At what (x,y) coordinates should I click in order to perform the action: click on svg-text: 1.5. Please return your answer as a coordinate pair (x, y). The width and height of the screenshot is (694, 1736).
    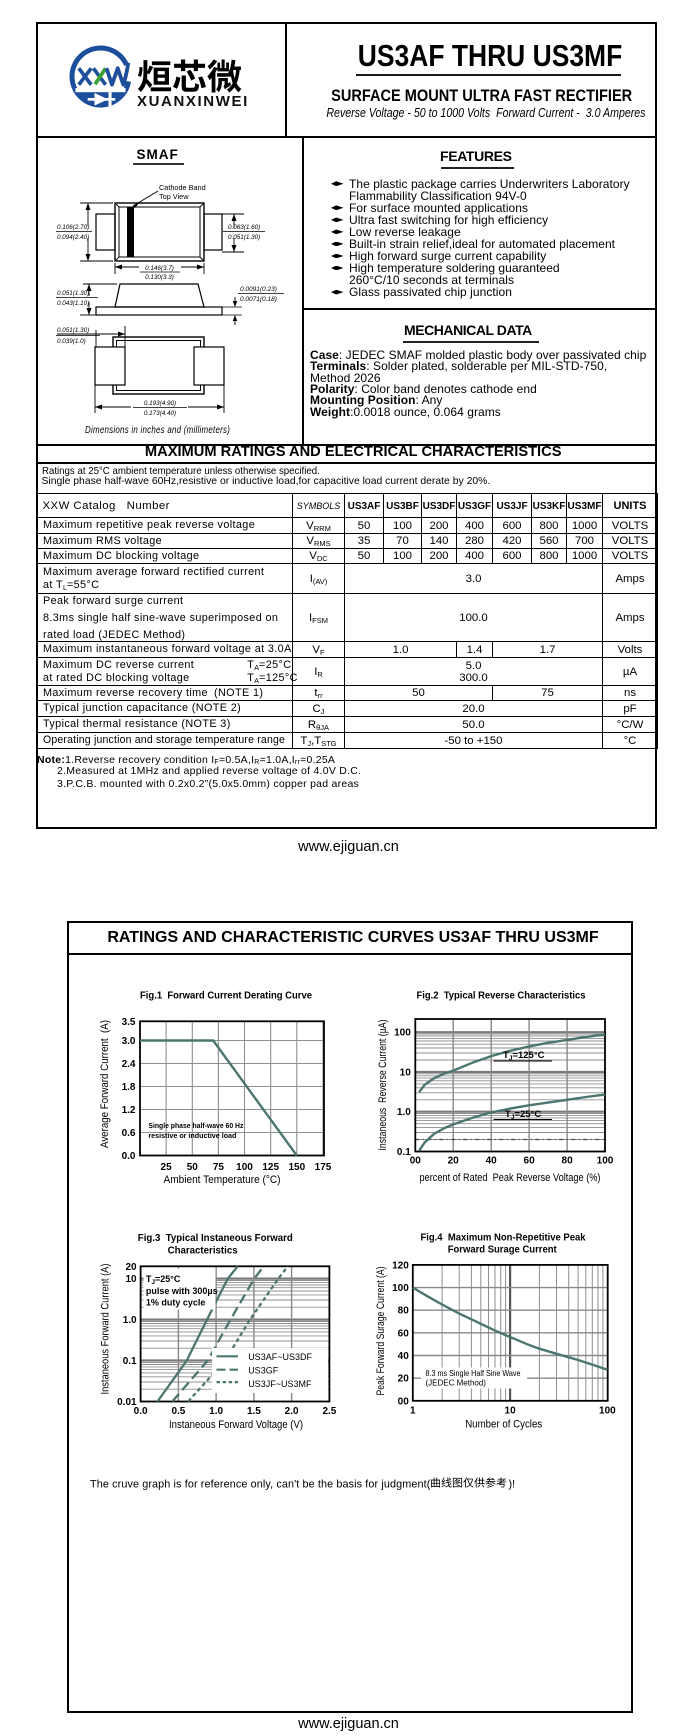
    Looking at the image, I should click on (254, 1411).